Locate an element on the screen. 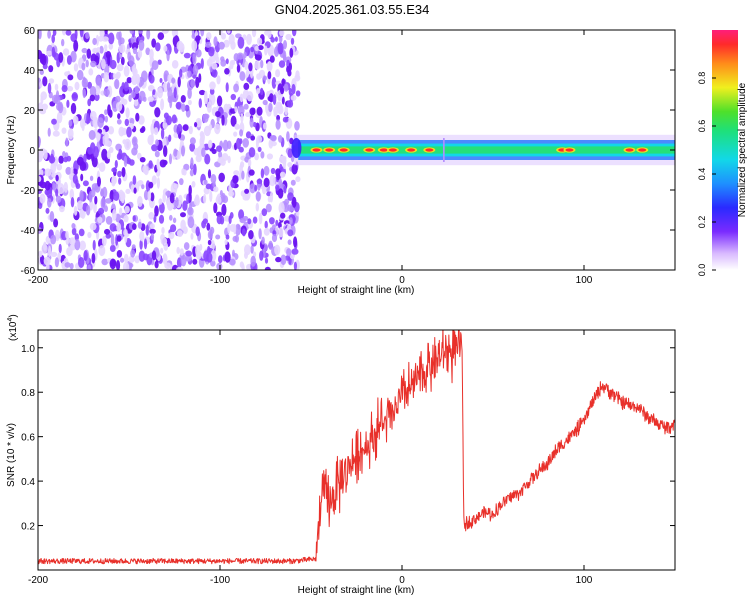 This screenshot has width=750, height=605. snr-y-tick-label: 1.0 is located at coordinates (28, 349).